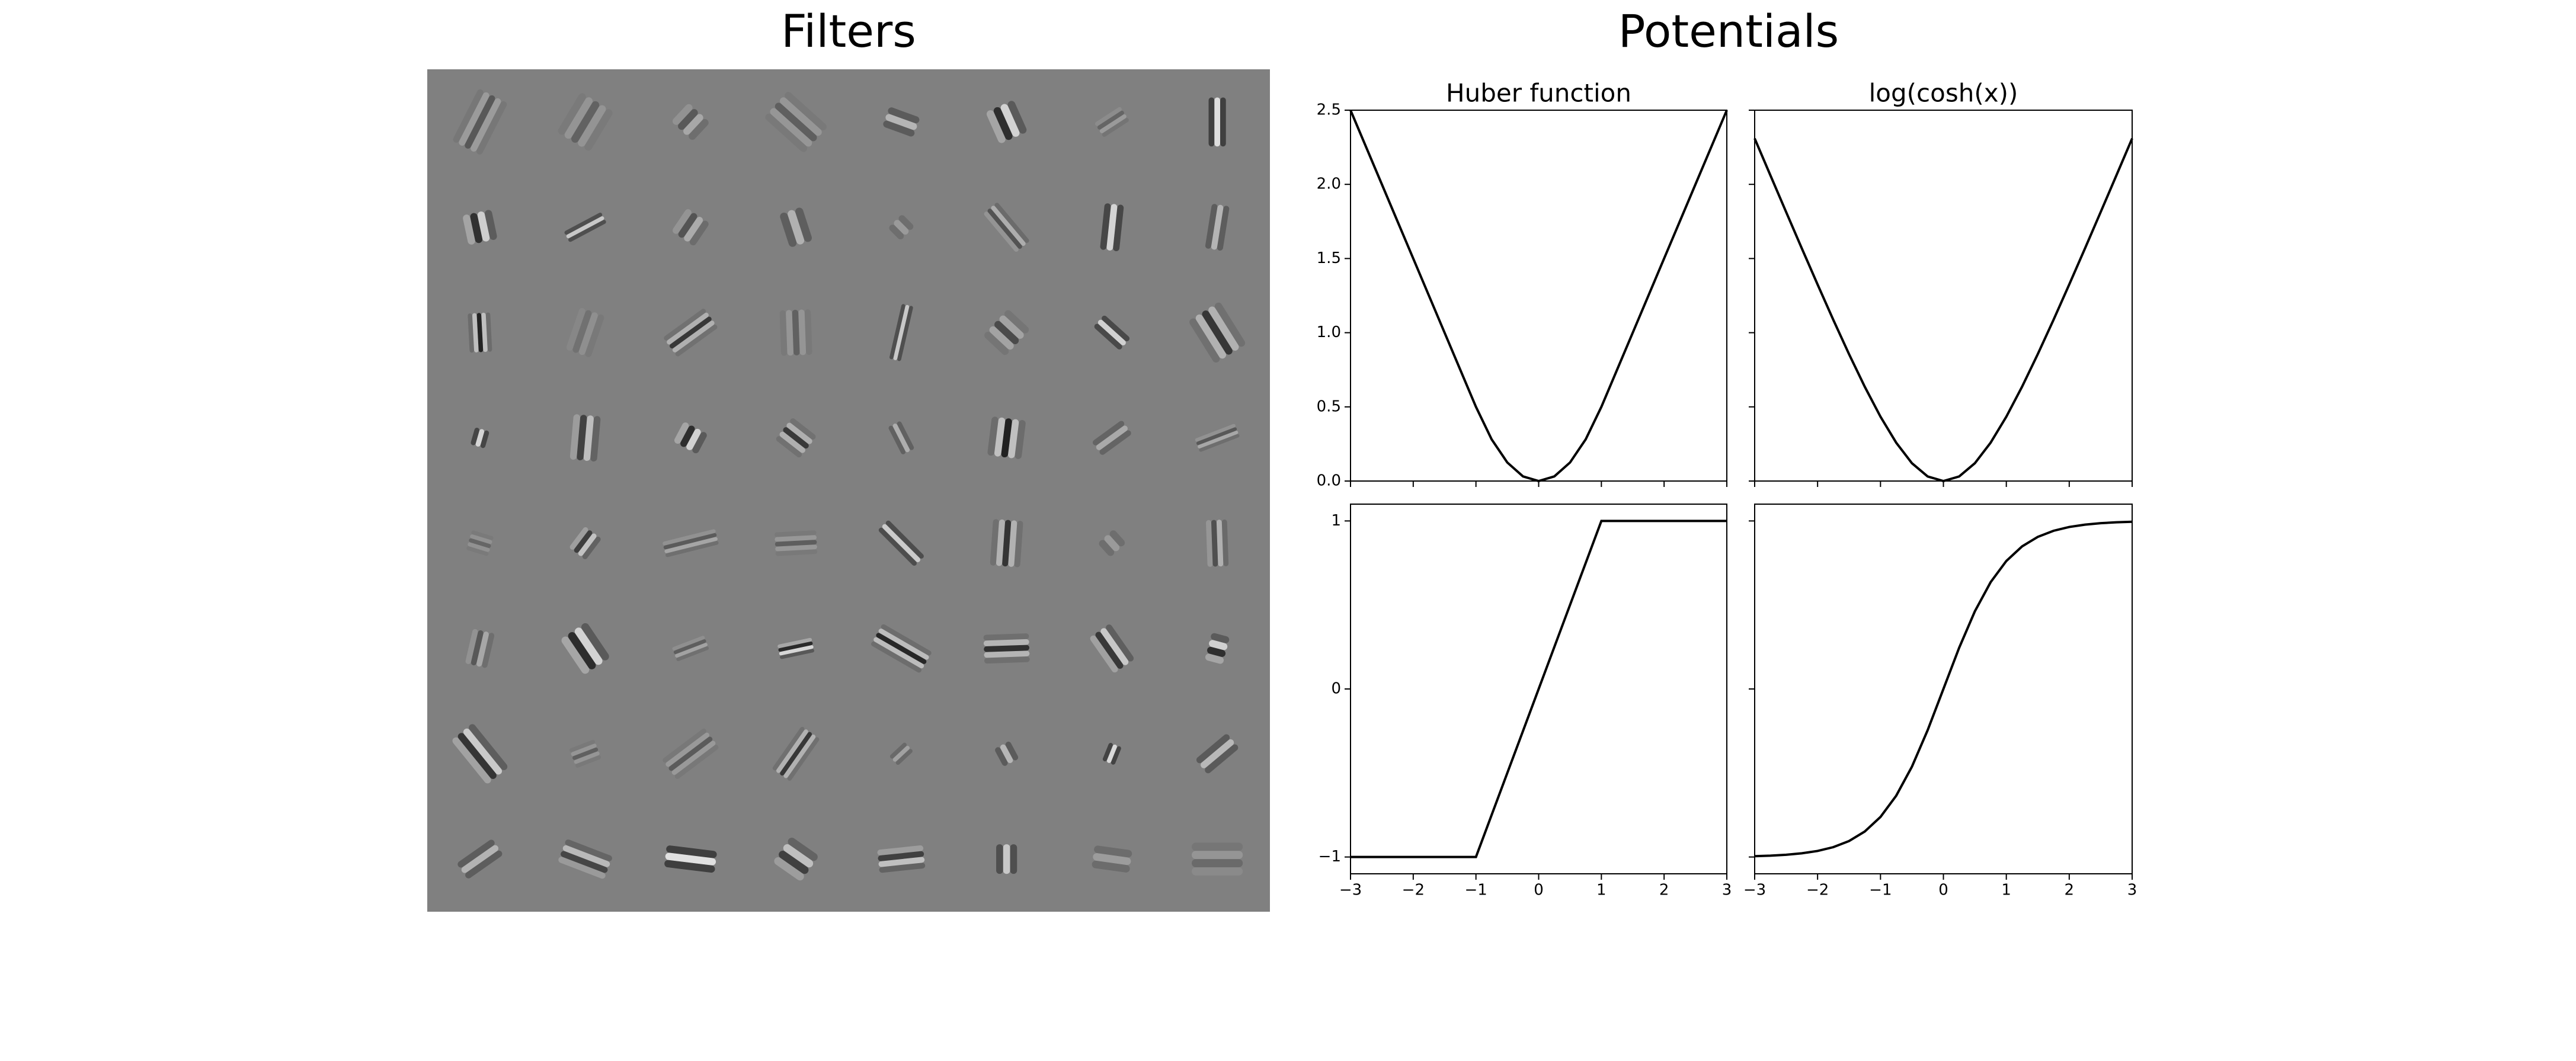 The width and height of the screenshot is (2576, 1061). What do you see at coordinates (1330, 857) in the screenshot?
I see `y-tick-label: −1` at bounding box center [1330, 857].